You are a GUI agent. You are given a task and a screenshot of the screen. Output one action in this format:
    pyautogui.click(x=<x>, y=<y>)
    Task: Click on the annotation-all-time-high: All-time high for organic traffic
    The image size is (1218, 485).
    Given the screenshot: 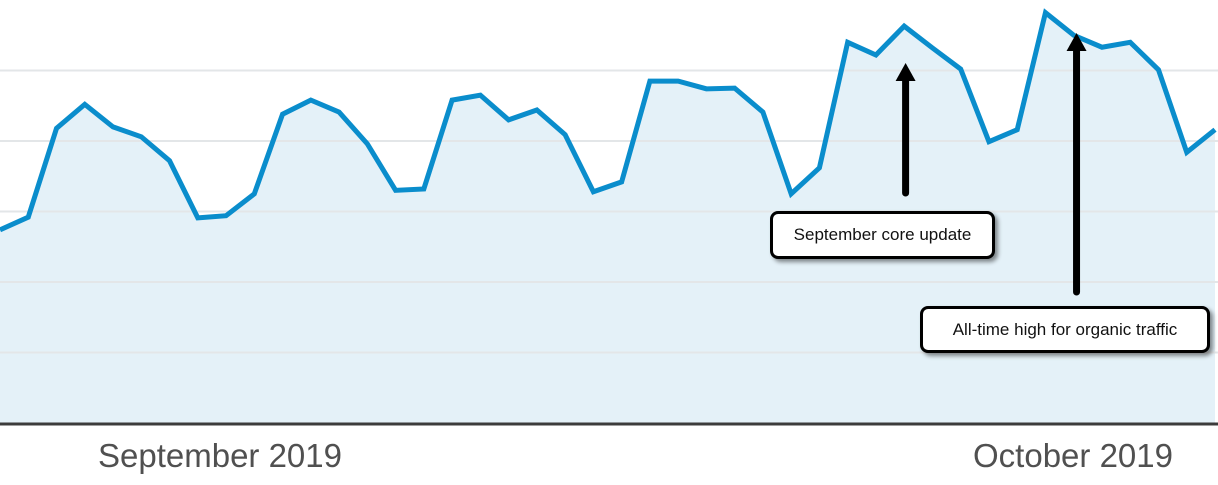 What is the action you would take?
    pyautogui.click(x=1065, y=329)
    